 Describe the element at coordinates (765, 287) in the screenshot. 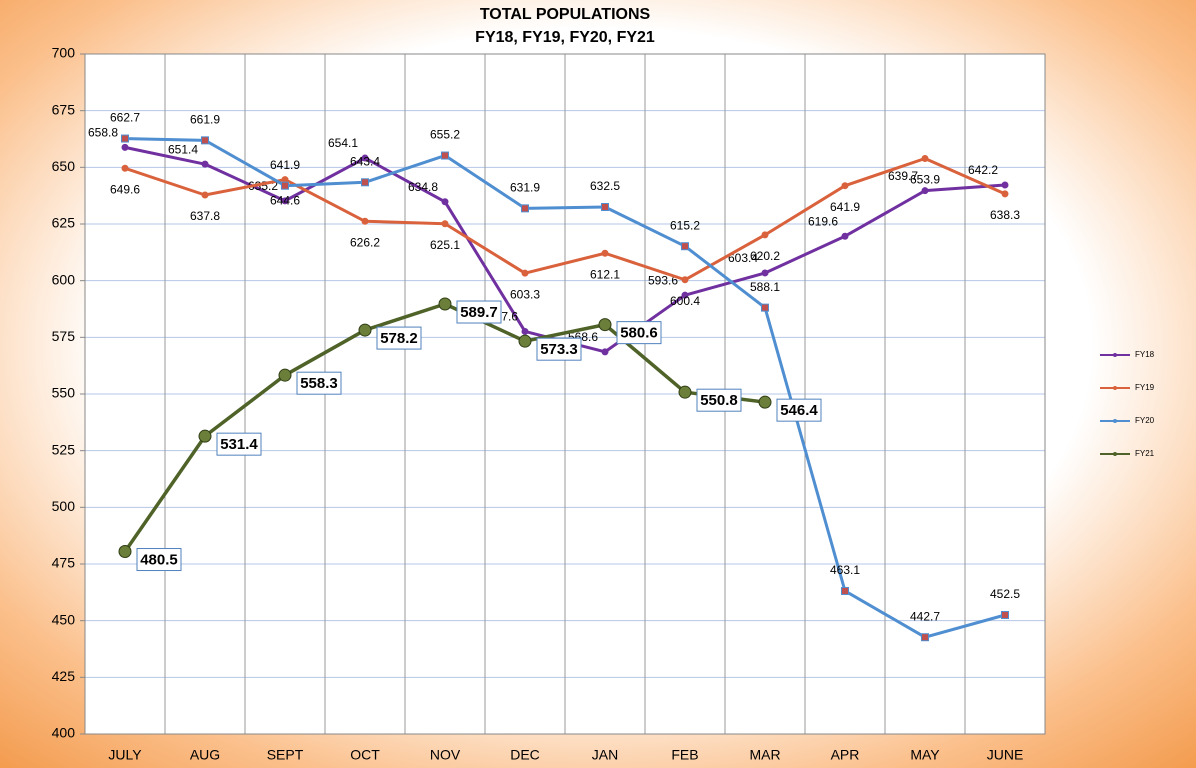

I see `data-label: 588.1` at that location.